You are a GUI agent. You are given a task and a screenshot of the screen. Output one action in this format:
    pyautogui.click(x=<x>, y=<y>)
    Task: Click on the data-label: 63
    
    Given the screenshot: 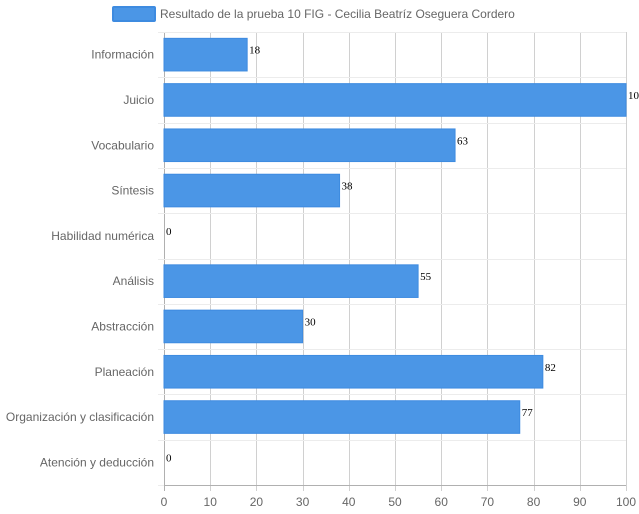 What is the action you would take?
    pyautogui.click(x=463, y=141)
    